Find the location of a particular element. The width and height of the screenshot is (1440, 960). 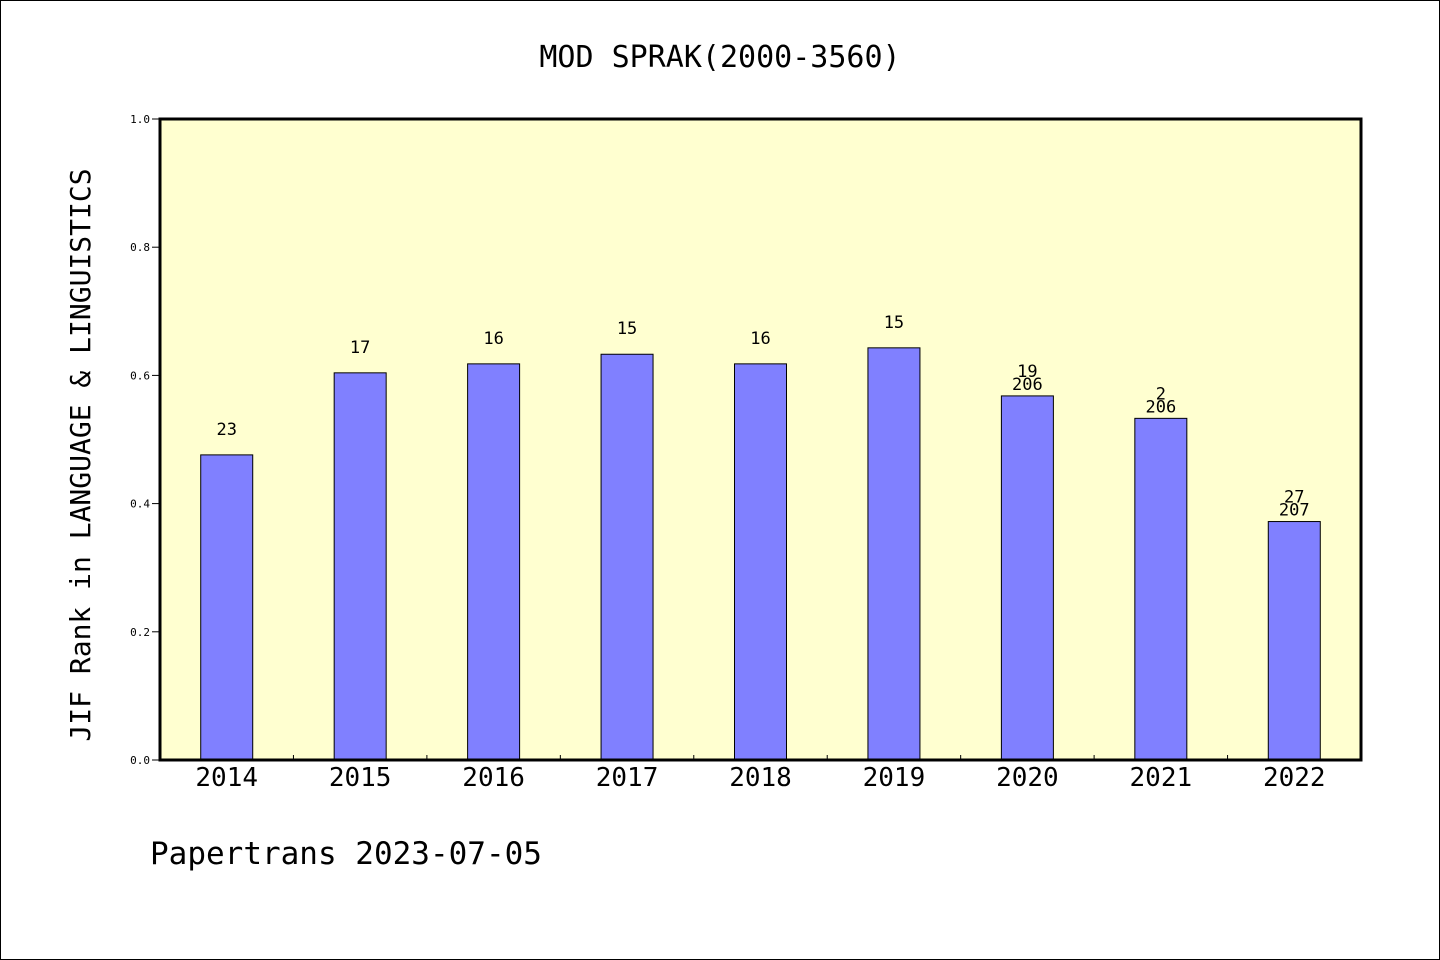

bar-2016 is located at coordinates (494, 562).